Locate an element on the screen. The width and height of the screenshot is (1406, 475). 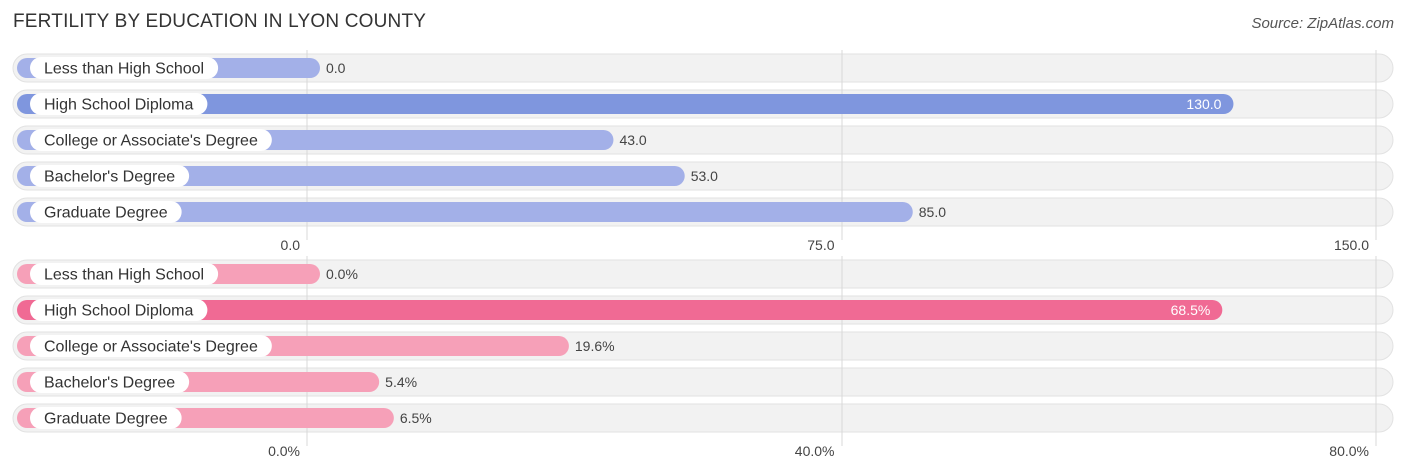
tick-label: 40.0% is located at coordinates (815, 451).